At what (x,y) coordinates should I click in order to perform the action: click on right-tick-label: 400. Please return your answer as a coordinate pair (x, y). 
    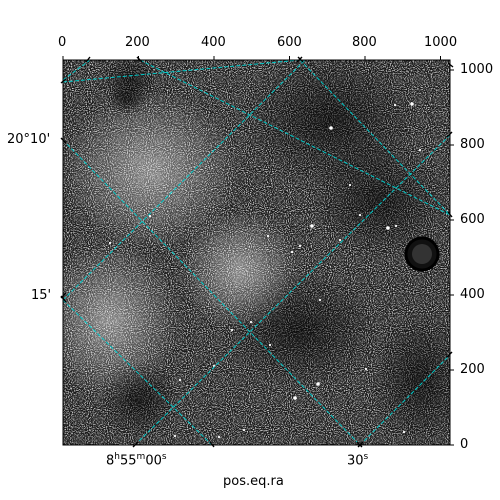
    Looking at the image, I should click on (472, 294).